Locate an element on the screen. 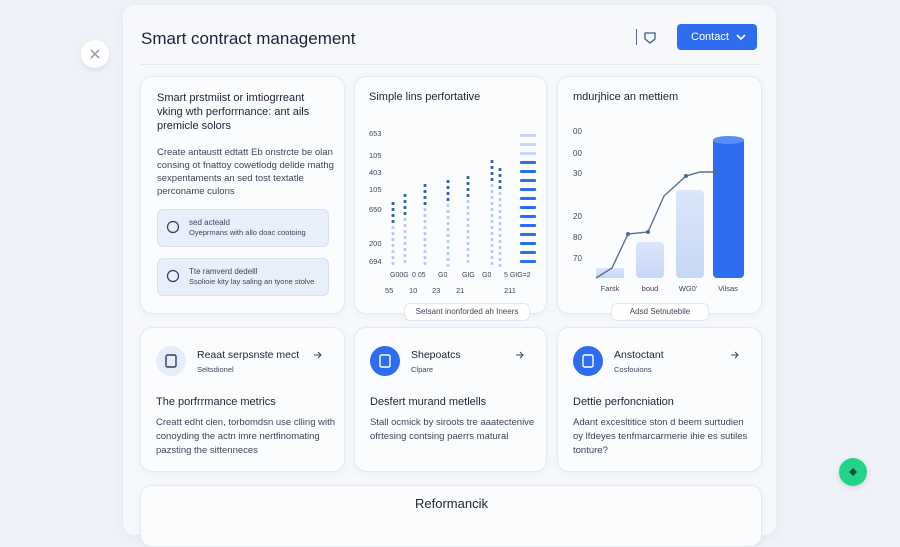 The image size is (900, 547). body-line: sexpentaments an sed tost textatle is located at coordinates (230, 178).